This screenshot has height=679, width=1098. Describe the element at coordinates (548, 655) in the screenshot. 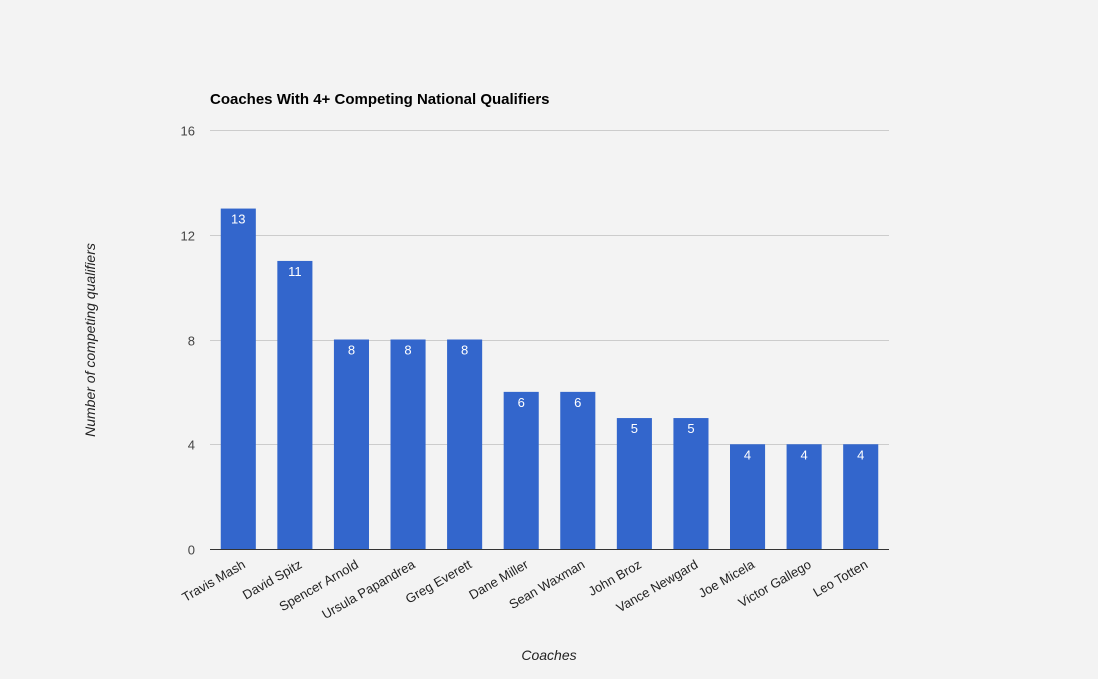

I see `x-axis-title: Coaches` at that location.